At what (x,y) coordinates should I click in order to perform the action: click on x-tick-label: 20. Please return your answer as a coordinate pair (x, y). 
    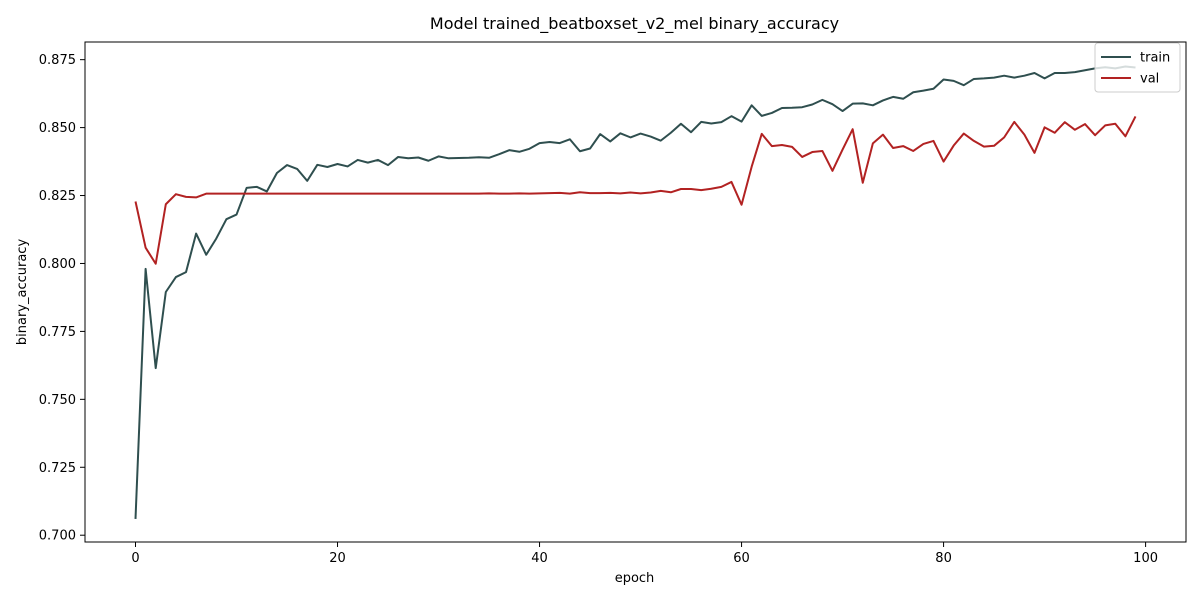
    Looking at the image, I should click on (337, 558).